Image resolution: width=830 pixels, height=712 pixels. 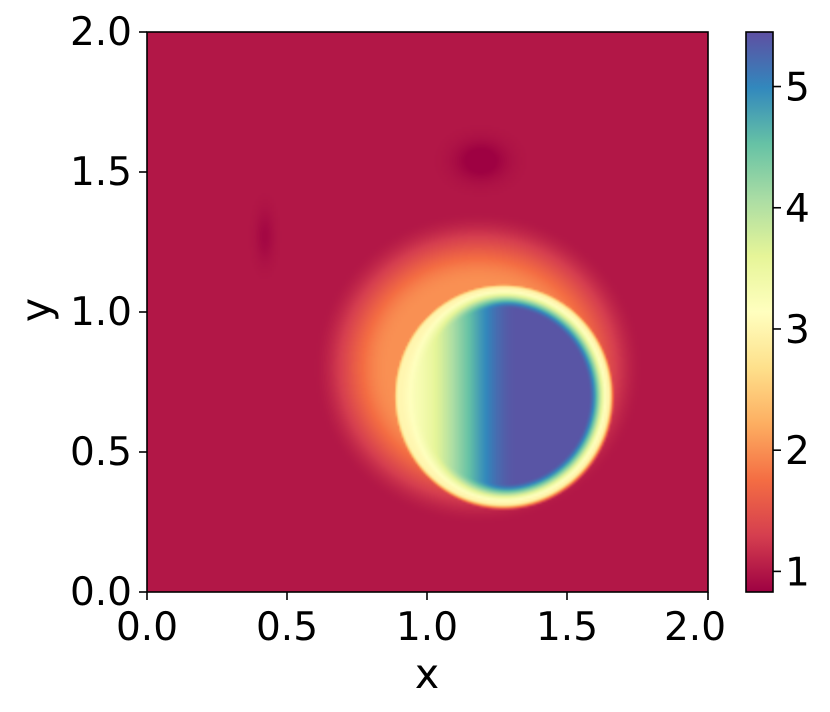 I want to click on y-axis-label: y, so click(x=36, y=310).